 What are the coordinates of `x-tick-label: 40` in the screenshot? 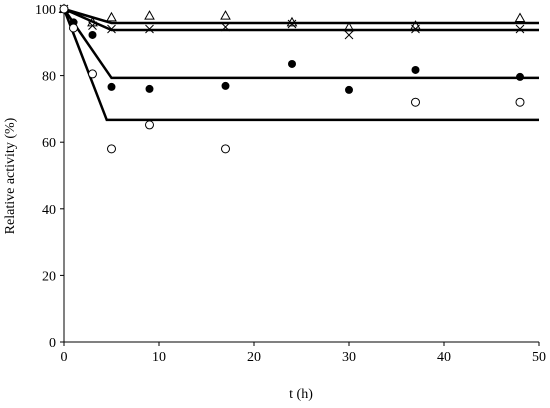 It's located at (444, 357).